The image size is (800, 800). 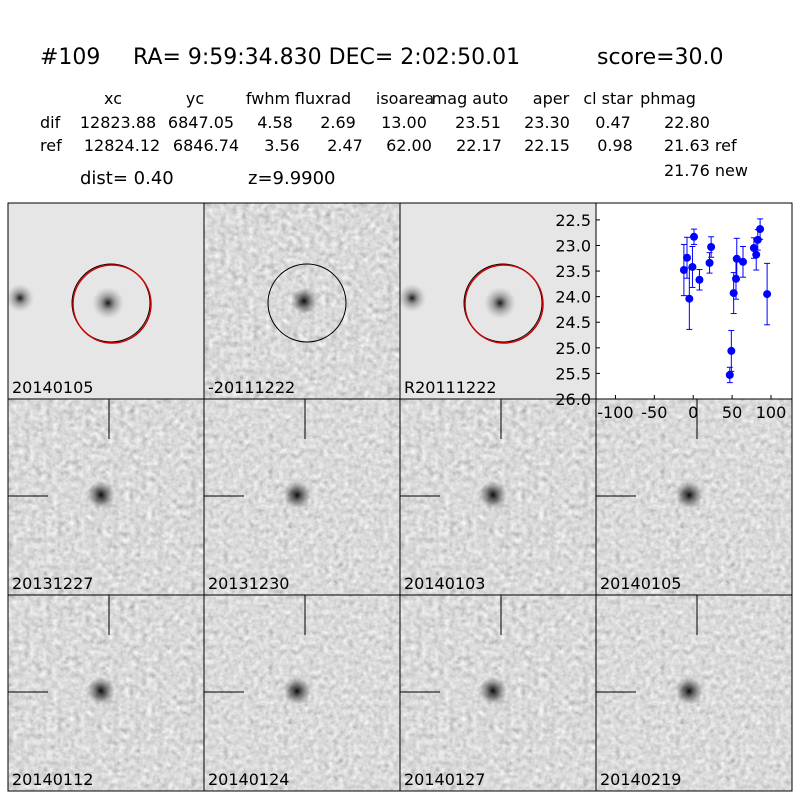 I want to click on image-panel: 20140127, so click(x=498, y=693).